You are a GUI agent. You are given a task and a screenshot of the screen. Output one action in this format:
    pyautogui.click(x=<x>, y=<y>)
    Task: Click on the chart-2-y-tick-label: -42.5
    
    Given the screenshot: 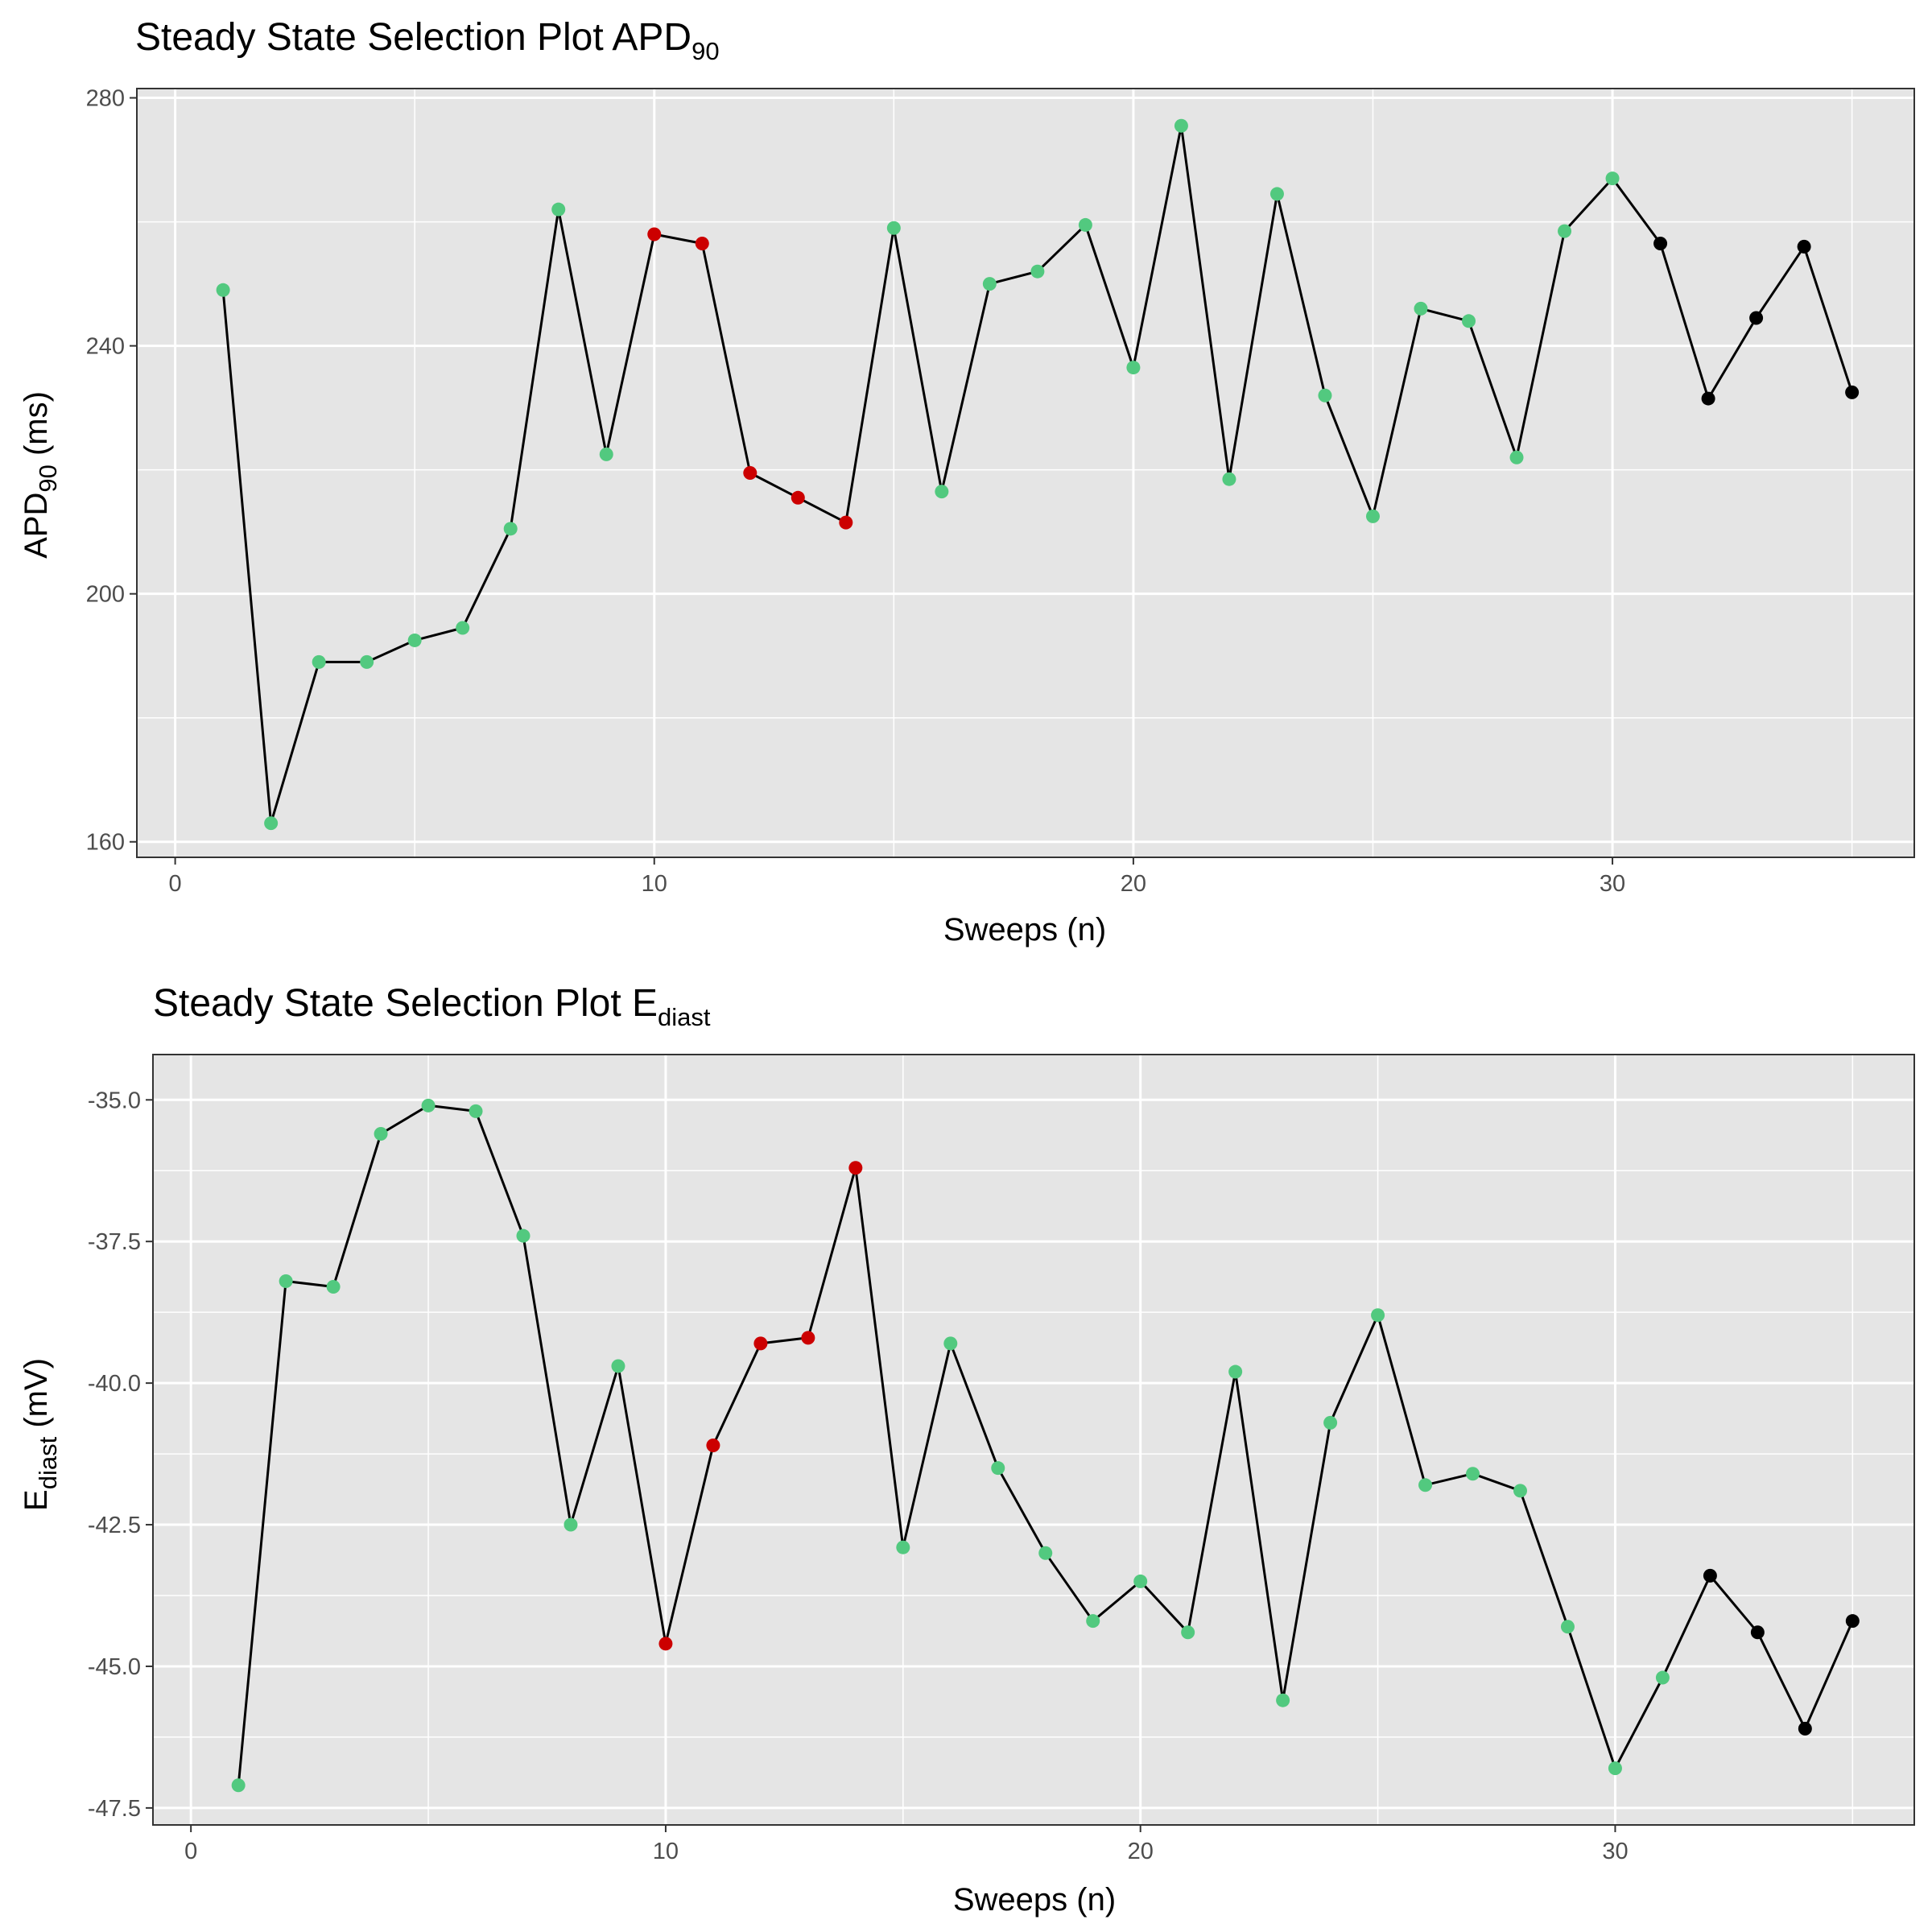 What is the action you would take?
    pyautogui.click(x=114, y=1525)
    